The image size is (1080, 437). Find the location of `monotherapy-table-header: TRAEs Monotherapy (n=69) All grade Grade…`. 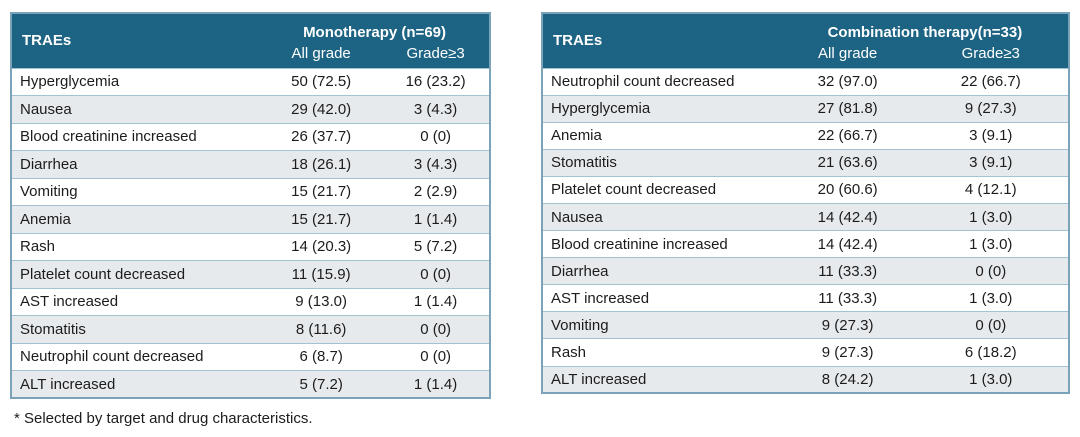

monotherapy-table-header: TRAEs Monotherapy (n=69) All grade Grade… is located at coordinates (250, 40).